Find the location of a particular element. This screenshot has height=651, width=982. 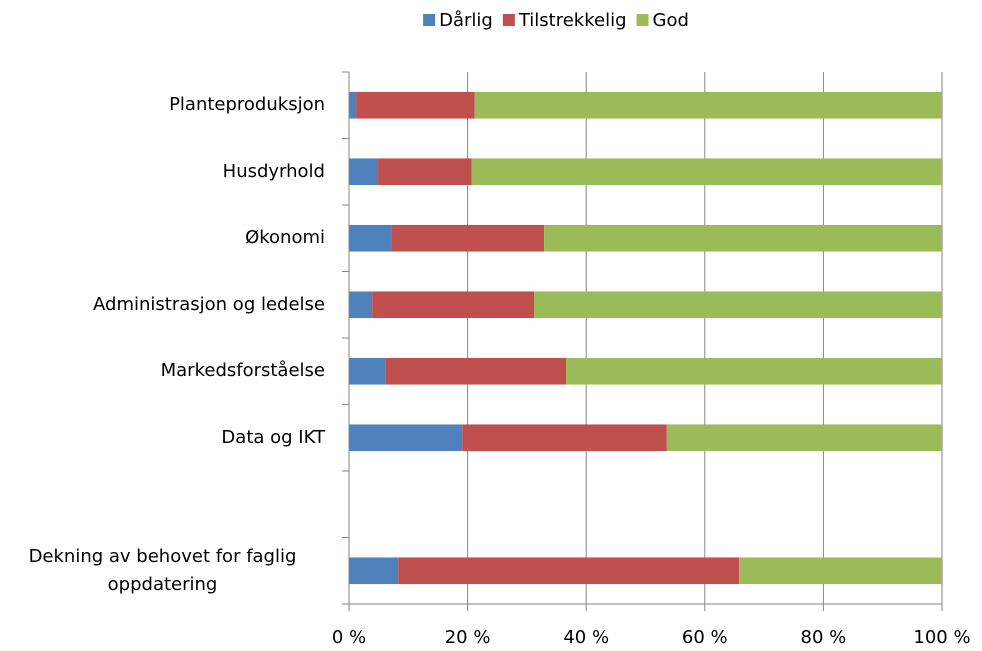

legend: Dårlig Tilstrekkelig God is located at coordinates (556, 20).